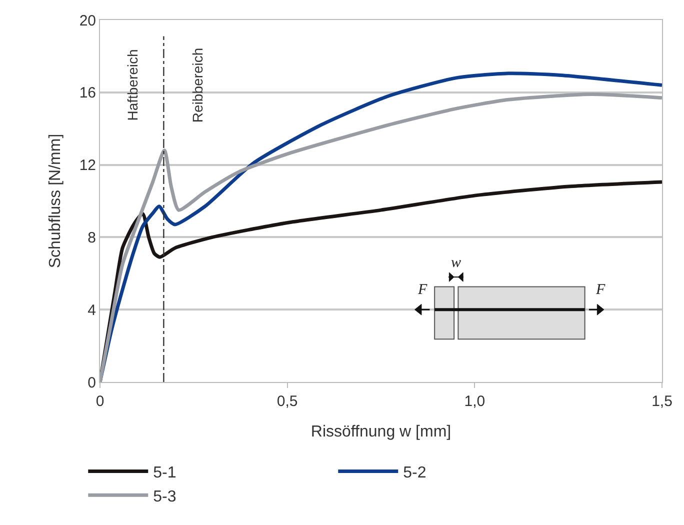 This screenshot has height=525, width=684. Describe the element at coordinates (287, 401) in the screenshot. I see `x-tick-label: 0,5` at that location.